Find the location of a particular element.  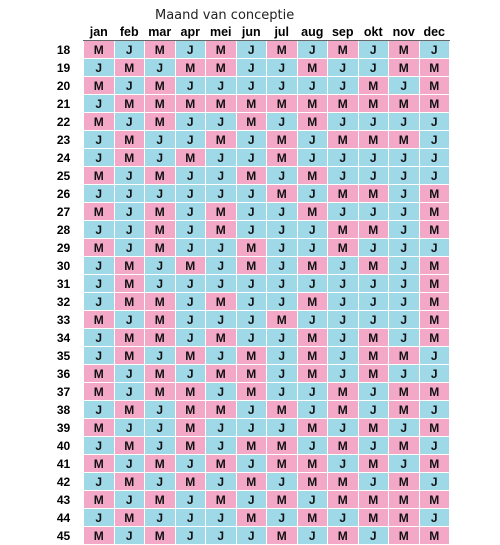

chart-title: Maand van conceptie is located at coordinates (225, 15).